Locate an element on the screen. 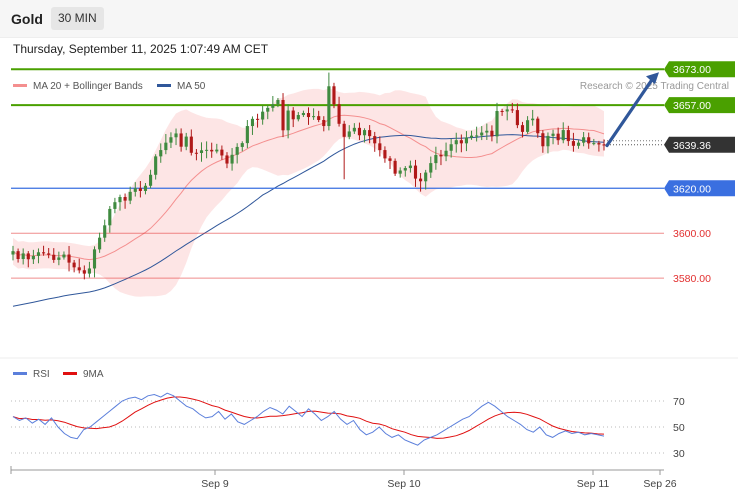  level-tag-3657.00 is located at coordinates (699, 105).